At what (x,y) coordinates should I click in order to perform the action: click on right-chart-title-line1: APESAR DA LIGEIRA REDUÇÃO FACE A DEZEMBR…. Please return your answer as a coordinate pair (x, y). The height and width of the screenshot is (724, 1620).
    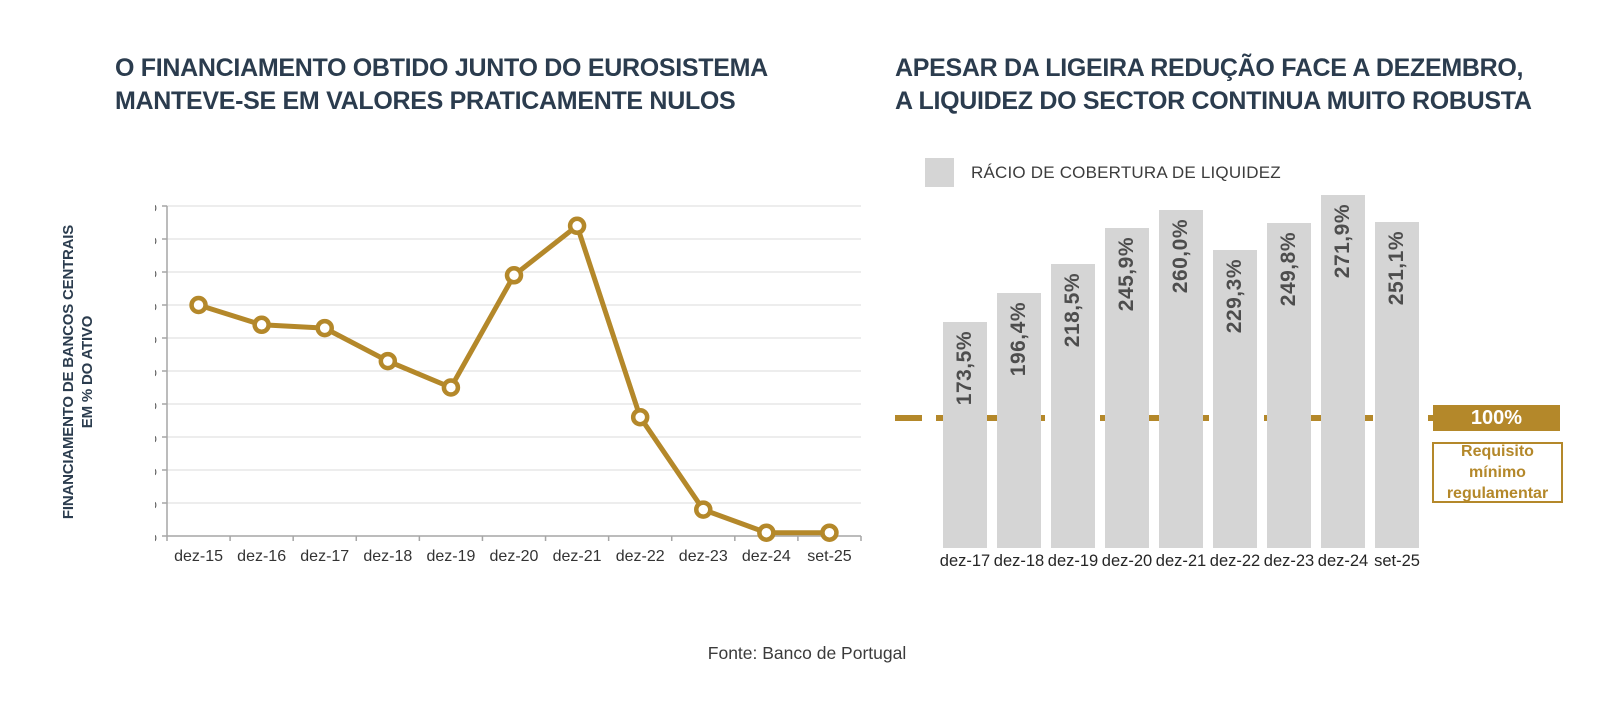
    Looking at the image, I should click on (1209, 68).